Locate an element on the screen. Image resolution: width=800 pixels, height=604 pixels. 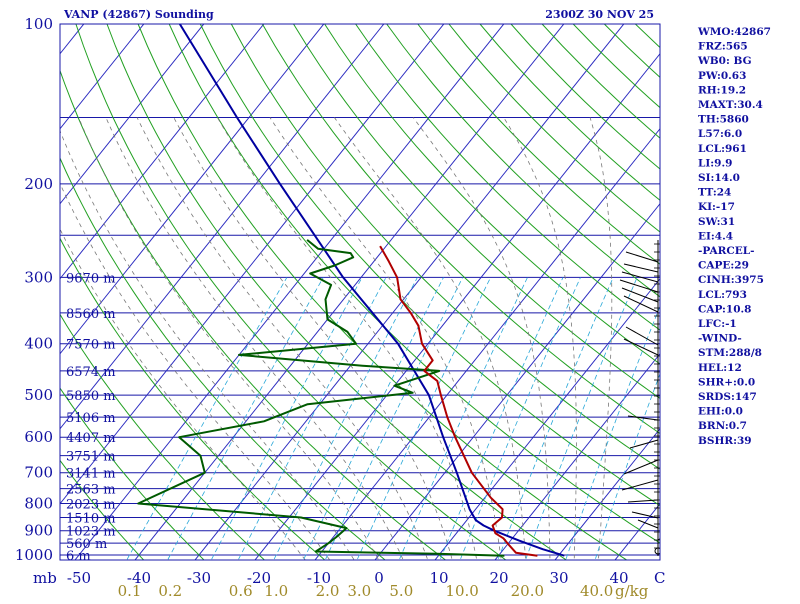
index-item: CINH:3975 is located at coordinates (731, 280).